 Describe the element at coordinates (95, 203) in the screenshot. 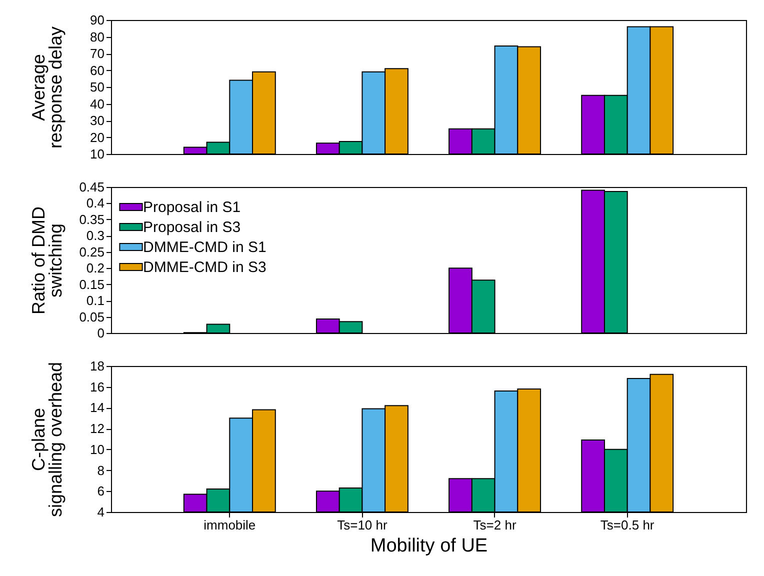

I see `y-tick-label: 0.4` at that location.